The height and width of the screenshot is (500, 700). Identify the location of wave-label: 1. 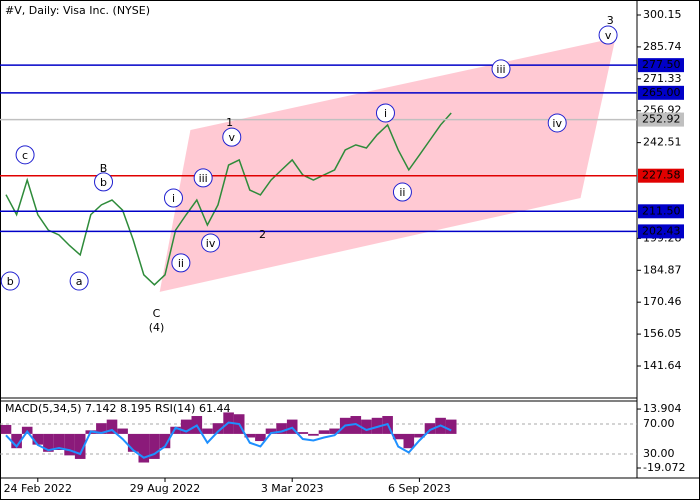
(229, 122).